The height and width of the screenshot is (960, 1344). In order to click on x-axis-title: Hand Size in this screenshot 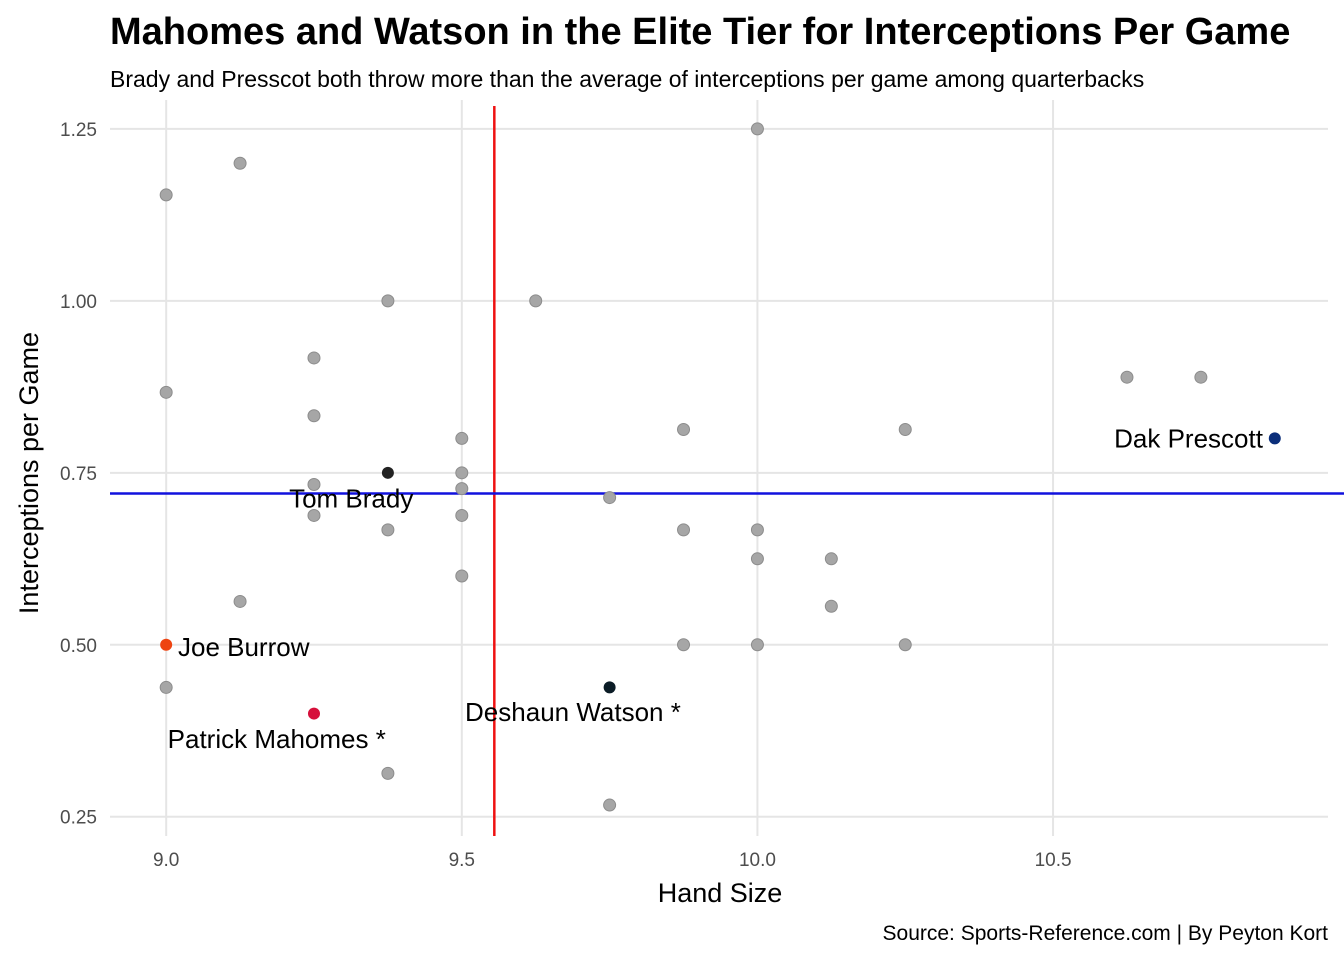, I will do `click(720, 893)`.